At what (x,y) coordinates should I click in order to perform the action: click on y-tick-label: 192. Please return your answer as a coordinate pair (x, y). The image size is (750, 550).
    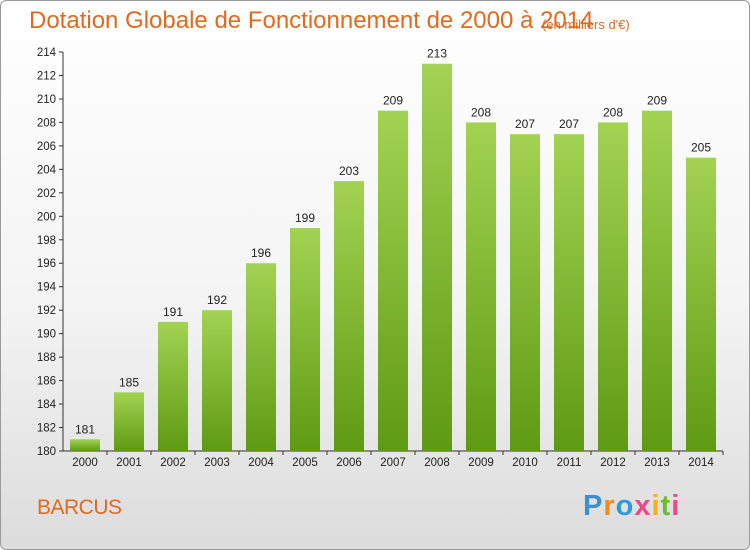
    Looking at the image, I should click on (46, 311).